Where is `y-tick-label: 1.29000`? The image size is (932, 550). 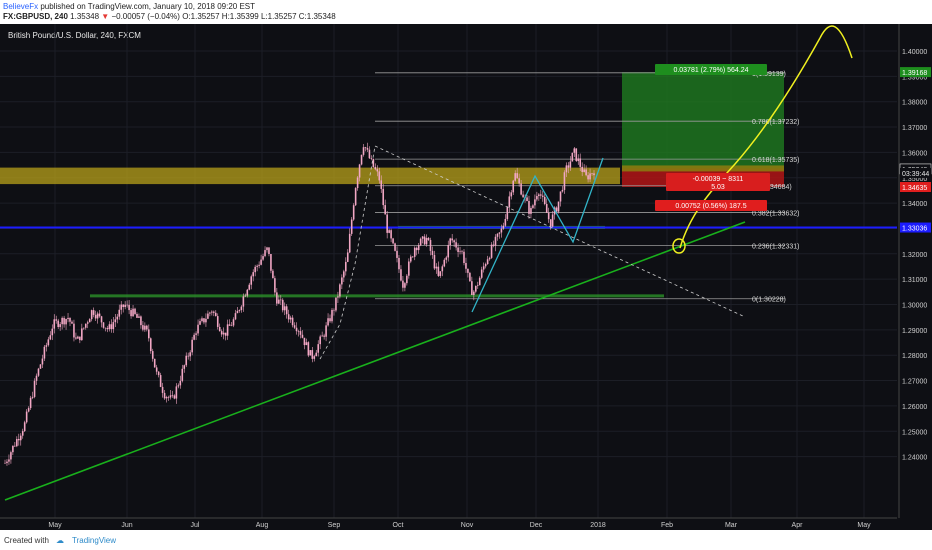 y-tick-label: 1.29000 is located at coordinates (914, 331).